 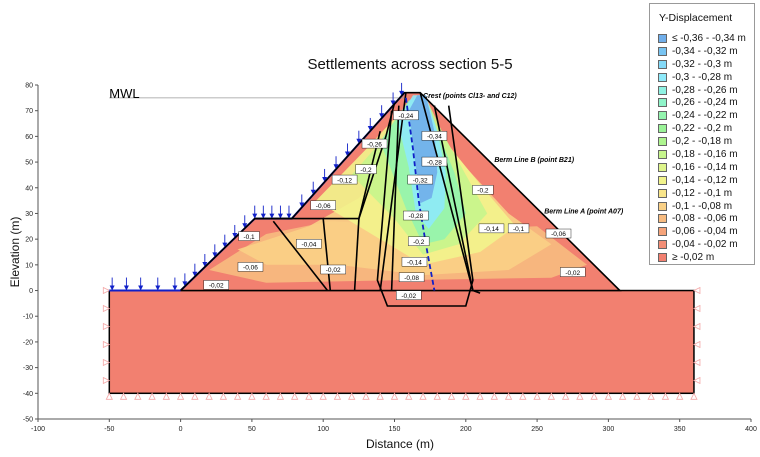 I want to click on contour-label: -0,08, so click(x=411, y=278).